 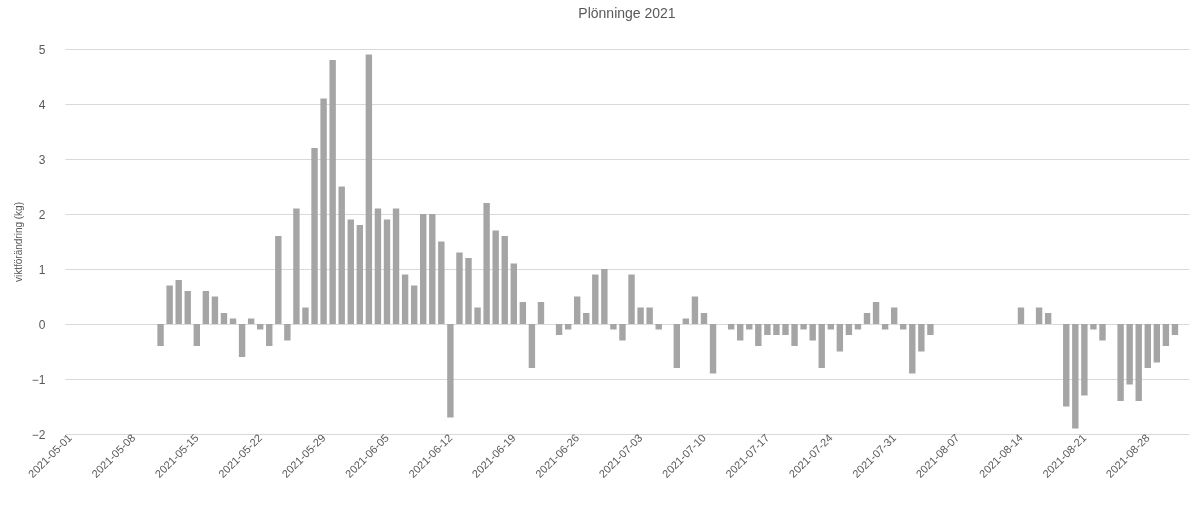 What do you see at coordinates (18, 242) in the screenshot?
I see `y-axis-title: viktförändring (kg)` at bounding box center [18, 242].